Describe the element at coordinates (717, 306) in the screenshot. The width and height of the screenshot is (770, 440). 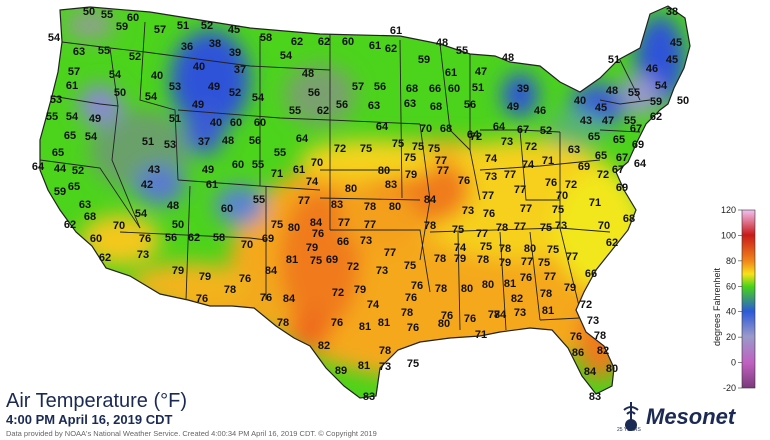
I see `colorbar-label: degrees Fahrenheit` at that location.